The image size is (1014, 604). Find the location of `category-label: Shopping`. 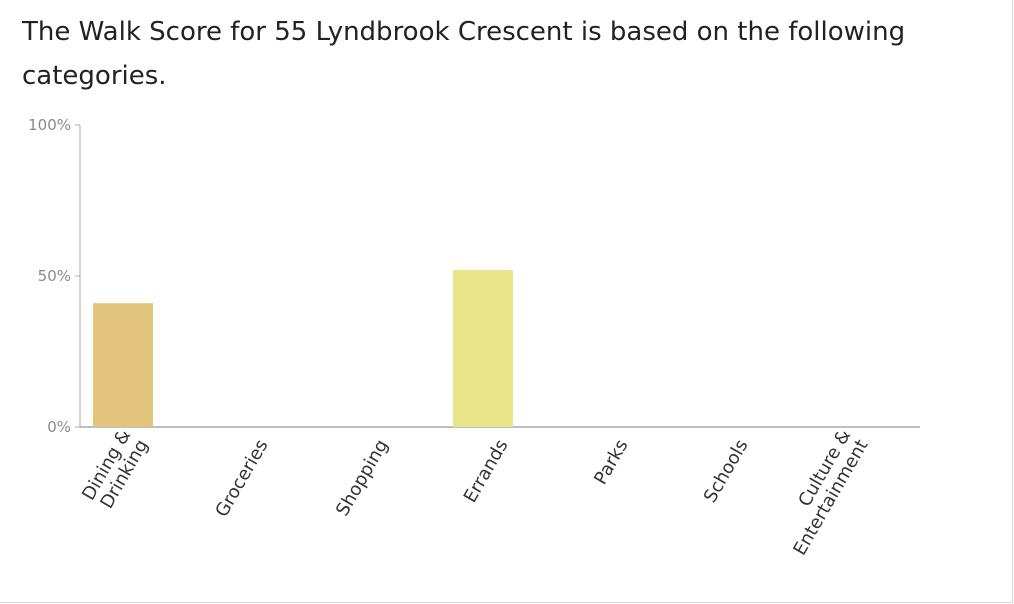

category-label: Shopping is located at coordinates (362, 478).